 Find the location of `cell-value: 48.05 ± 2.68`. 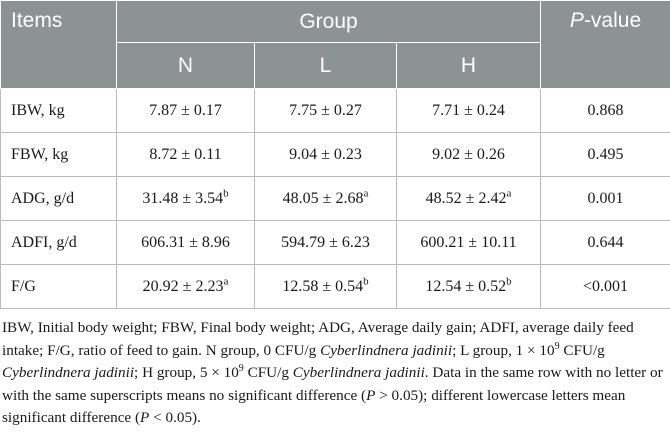

cell-value: 48.05 ± 2.68 is located at coordinates (323, 198).